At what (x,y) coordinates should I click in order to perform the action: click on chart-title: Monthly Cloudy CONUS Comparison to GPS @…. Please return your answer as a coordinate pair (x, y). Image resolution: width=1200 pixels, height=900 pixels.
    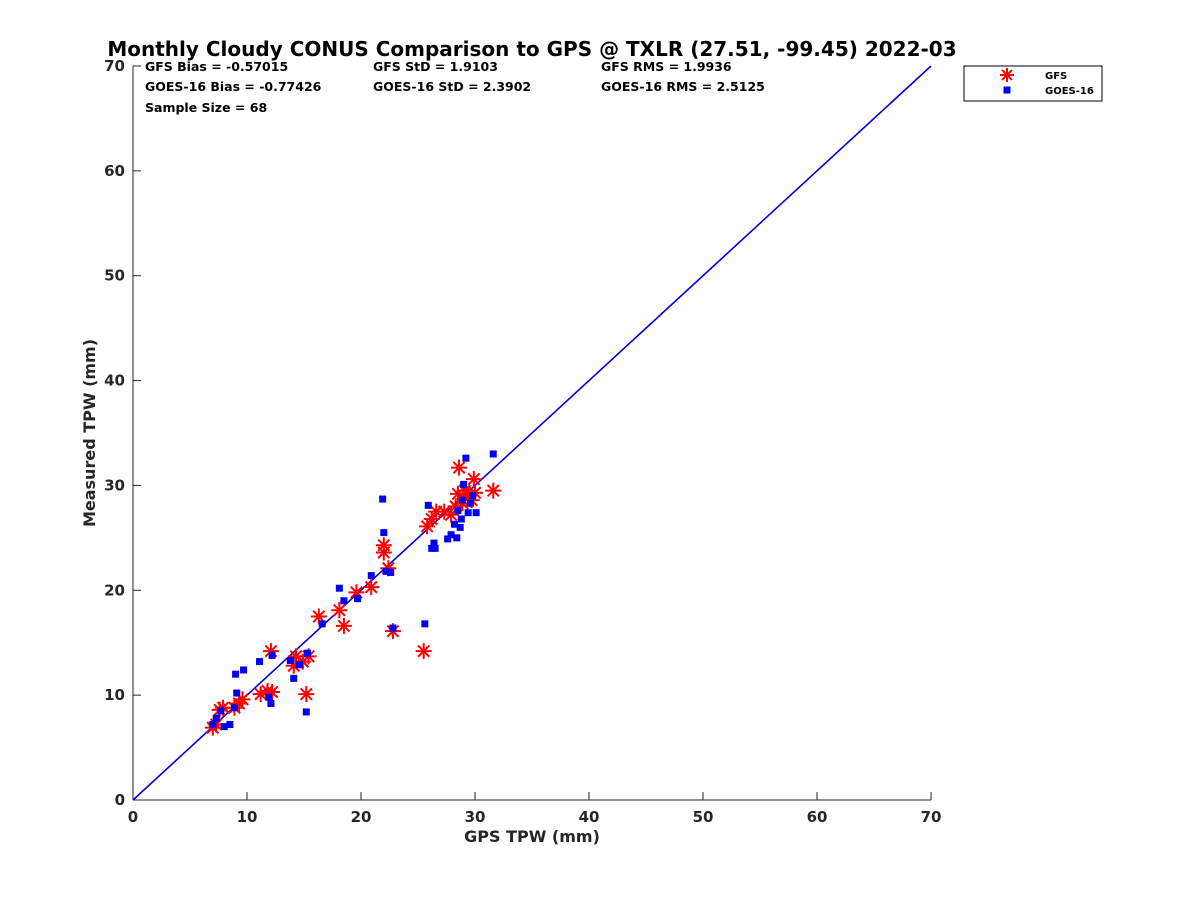
    Looking at the image, I should click on (531, 49).